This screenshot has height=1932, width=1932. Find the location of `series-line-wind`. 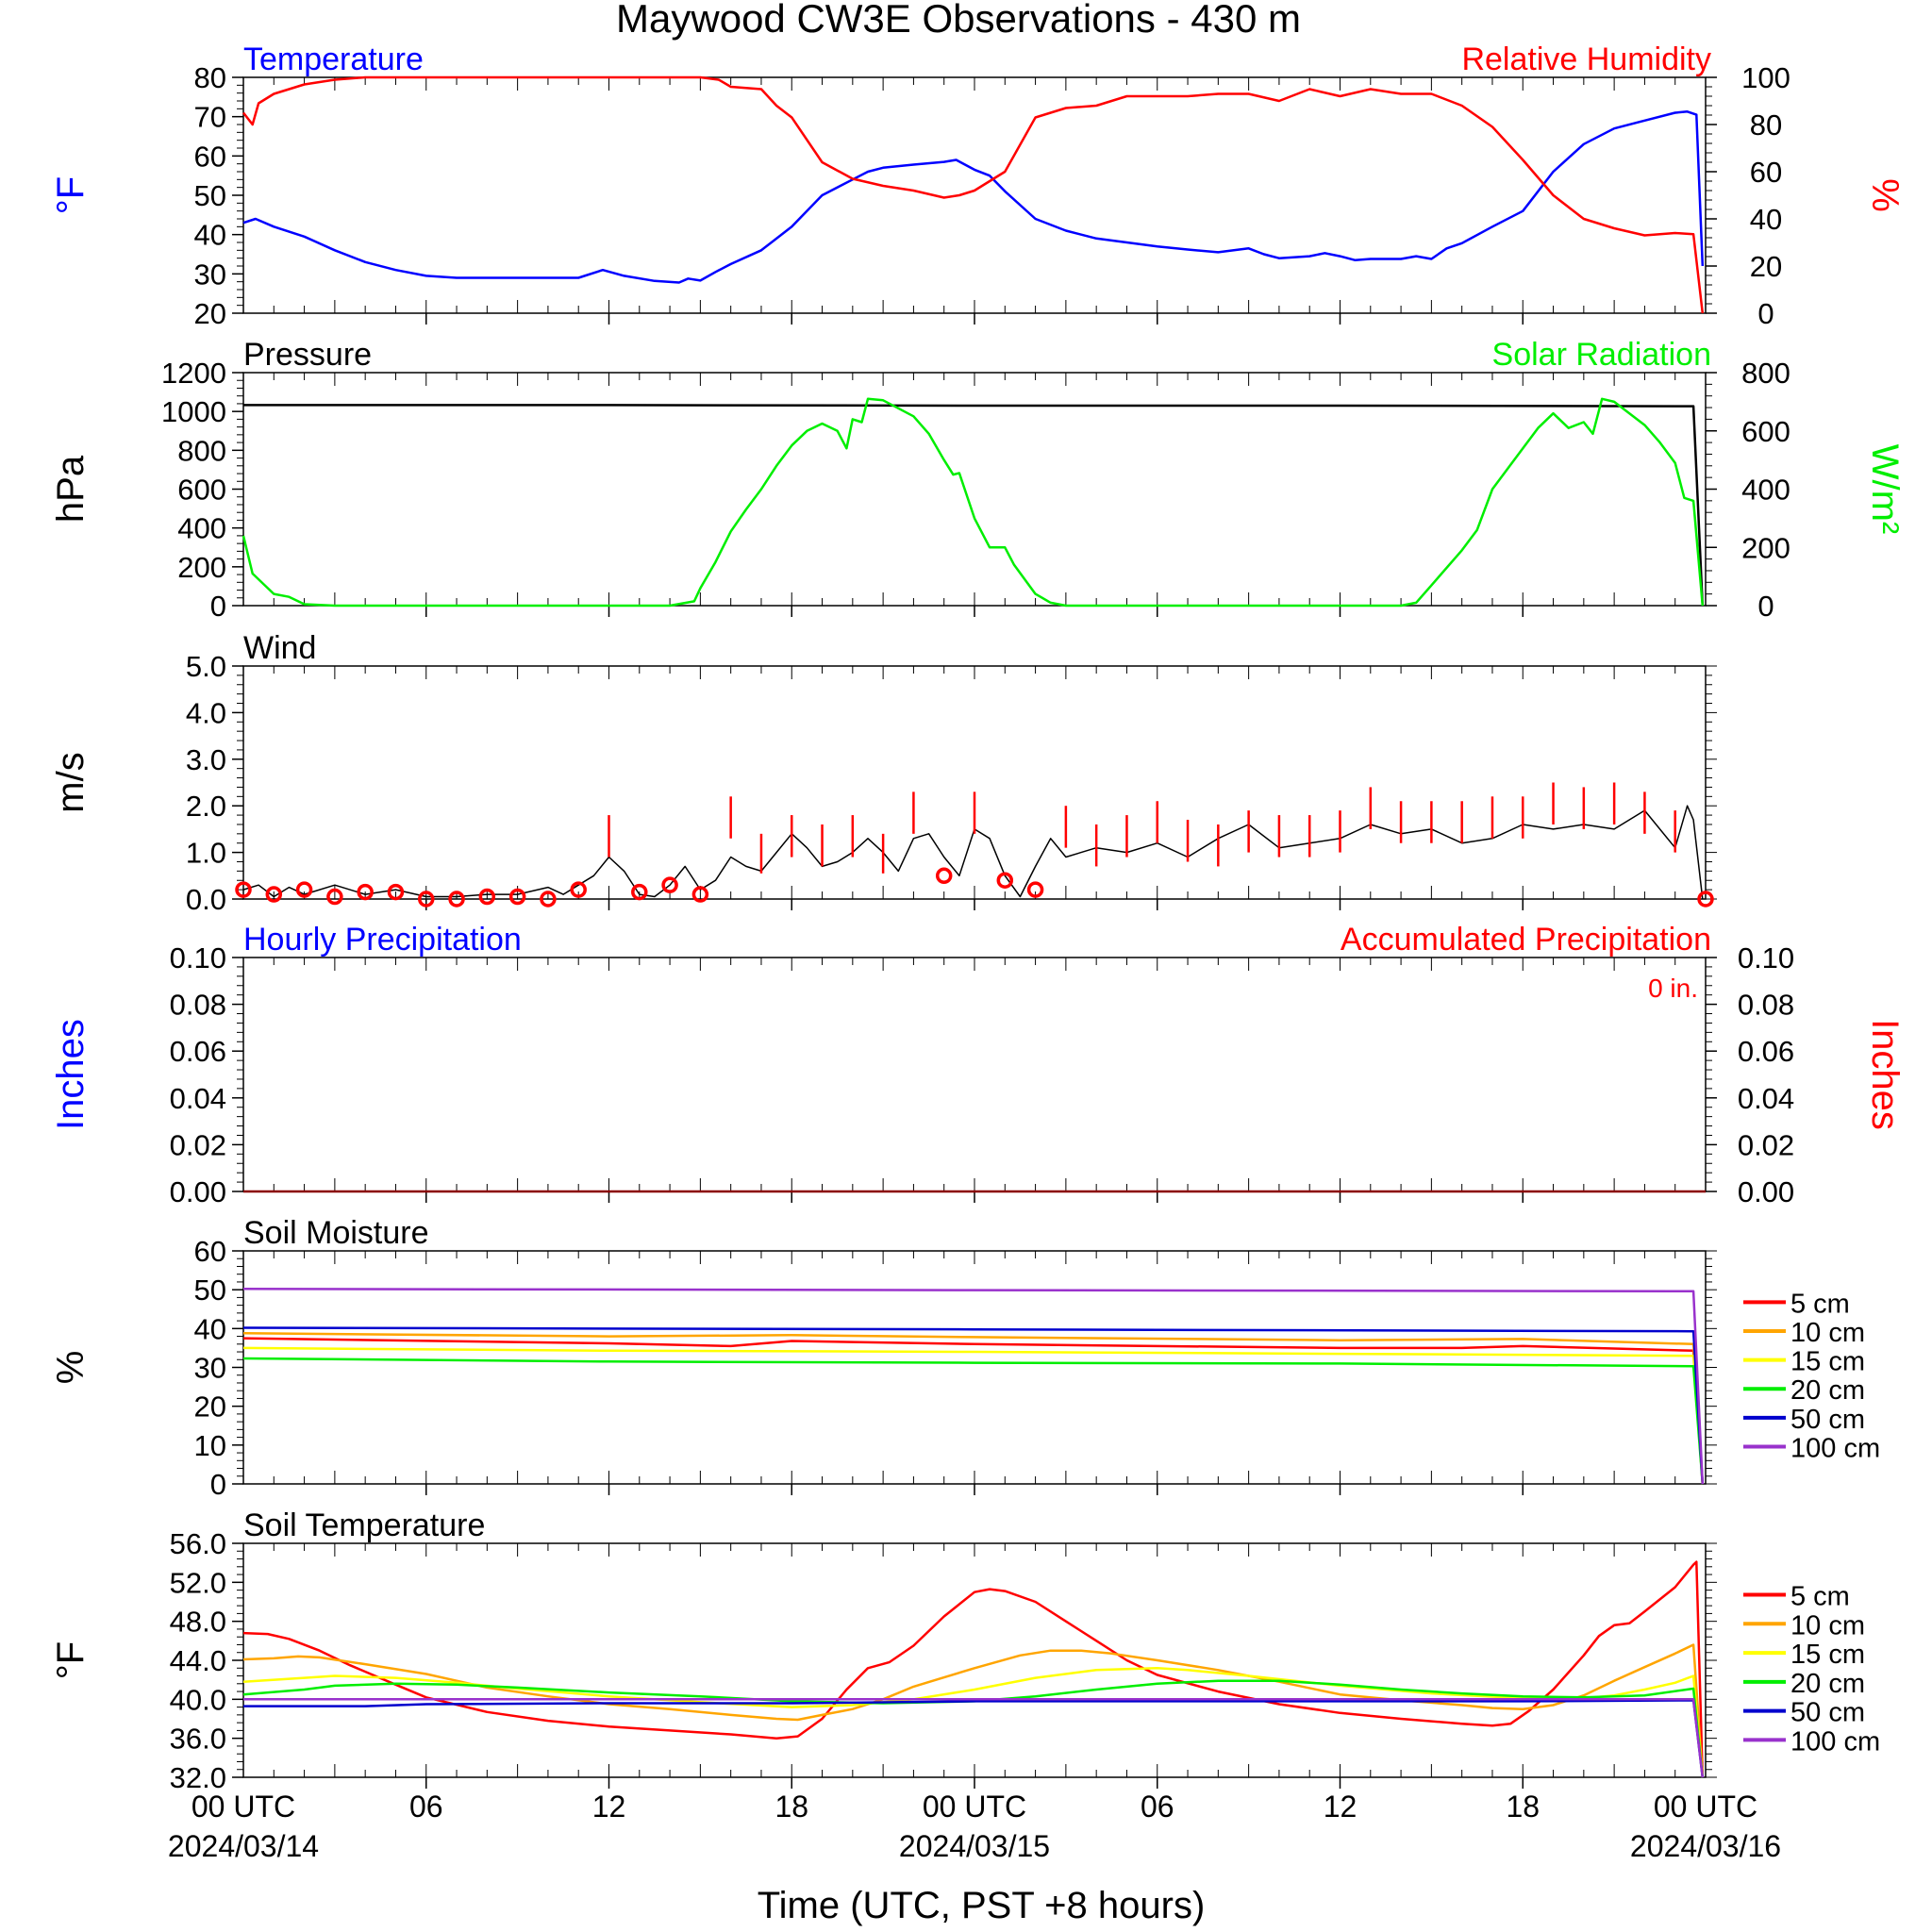

series-line-wind is located at coordinates (973, 853).